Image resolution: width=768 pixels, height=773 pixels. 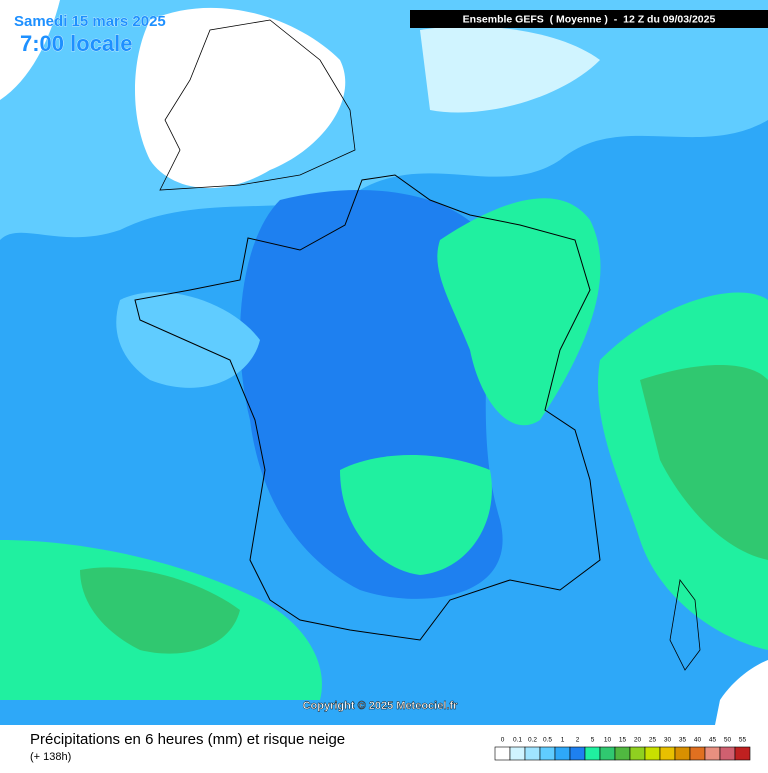 I want to click on time: 7:00 locale, so click(x=76, y=43).